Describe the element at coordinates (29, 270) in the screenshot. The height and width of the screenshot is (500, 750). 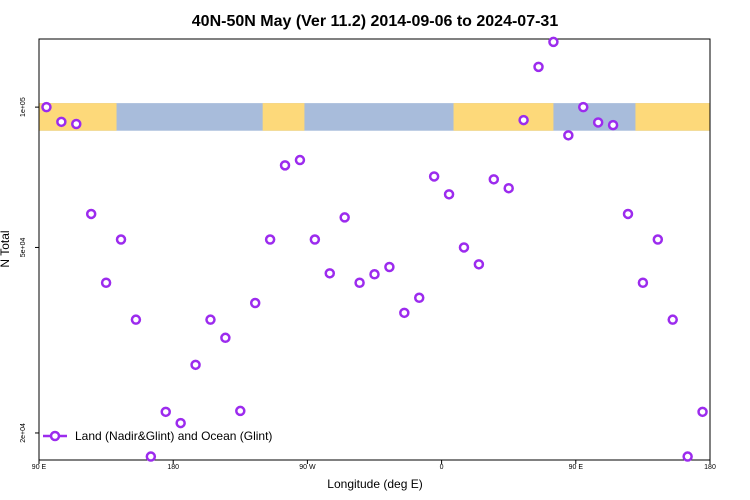
I see `y-axis: 2e+04 5e+04 1e+05` at that location.